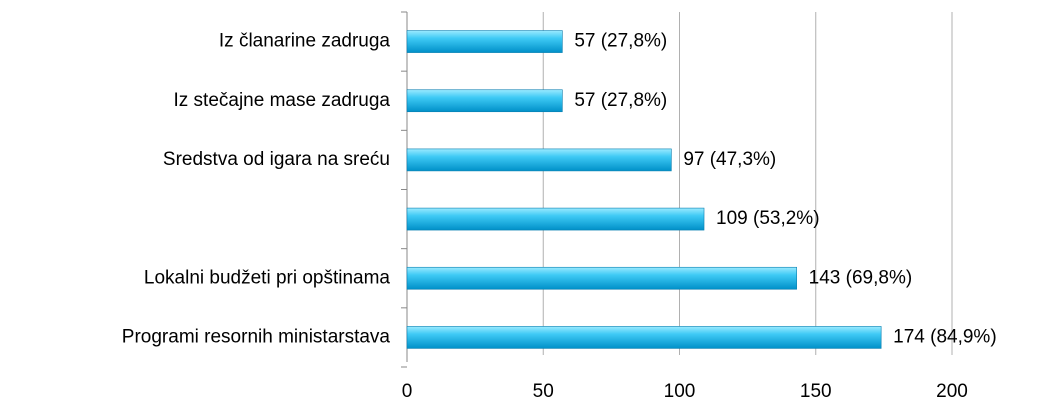 The height and width of the screenshot is (411, 1046). I want to click on y-tick-label: Sredstva od igara na sreću, so click(276, 159).